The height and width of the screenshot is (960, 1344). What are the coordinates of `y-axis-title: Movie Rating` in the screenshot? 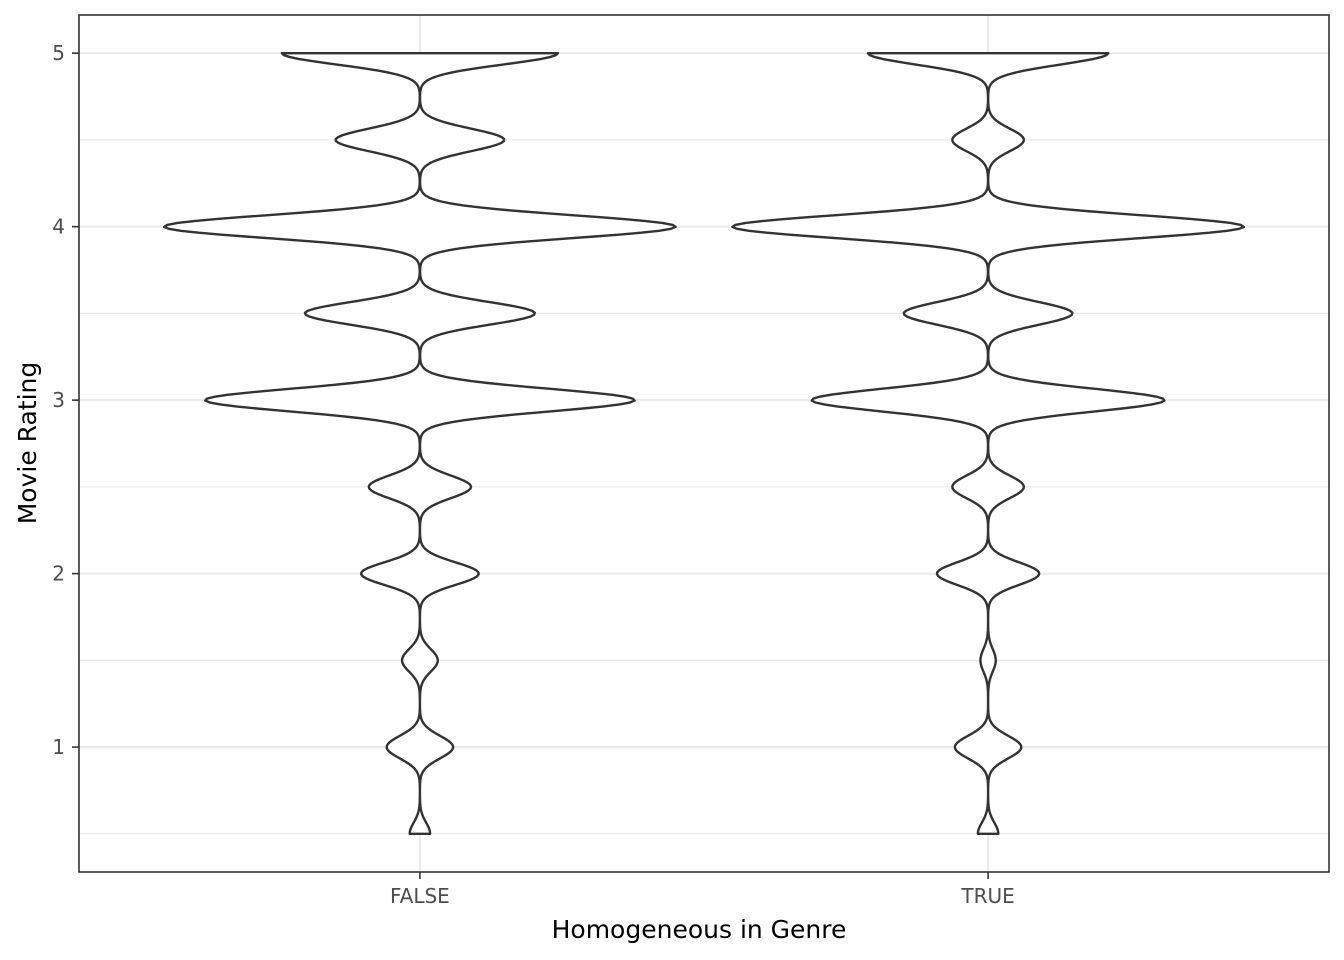 It's located at (27, 443).